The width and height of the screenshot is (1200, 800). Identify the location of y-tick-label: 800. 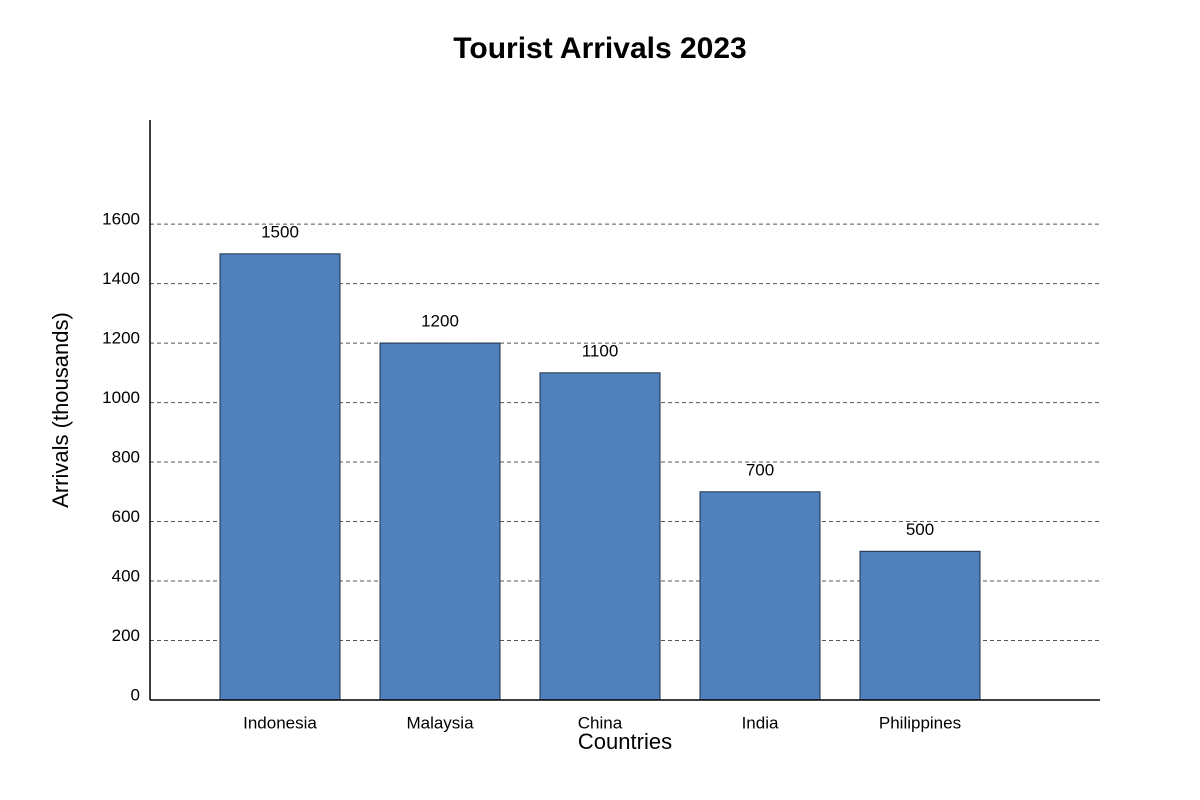
(126, 457).